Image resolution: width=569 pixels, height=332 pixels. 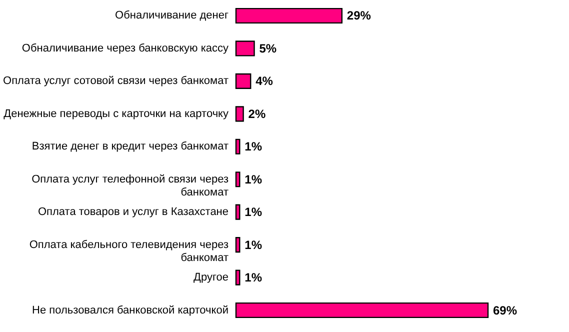 I want to click on y-tick-label: Оплата товаров и услуг в Казахстане, so click(x=133, y=212).